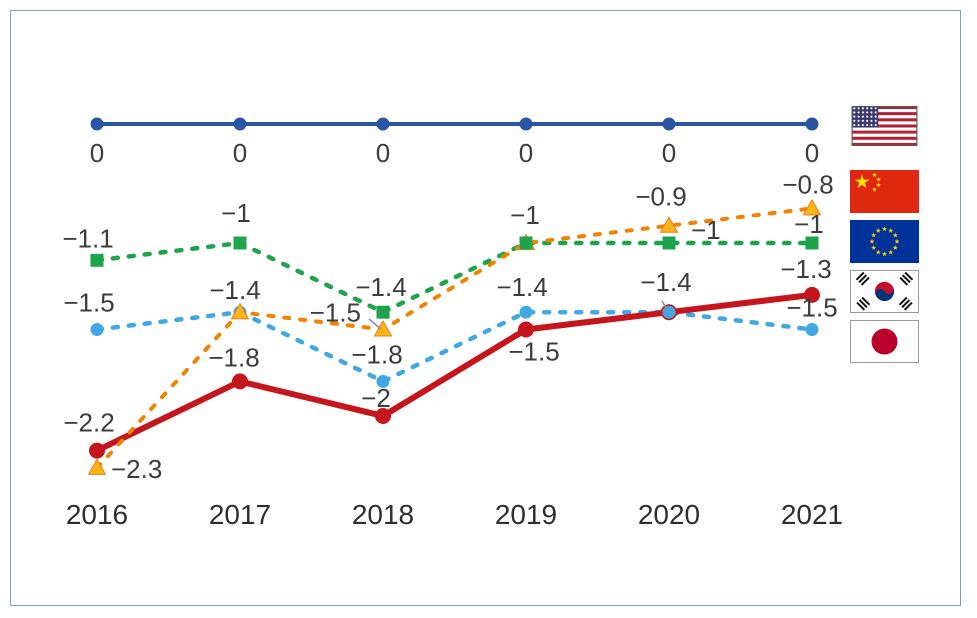 This screenshot has width=977, height=618. What do you see at coordinates (526, 514) in the screenshot?
I see `x-axis-label: 2019` at bounding box center [526, 514].